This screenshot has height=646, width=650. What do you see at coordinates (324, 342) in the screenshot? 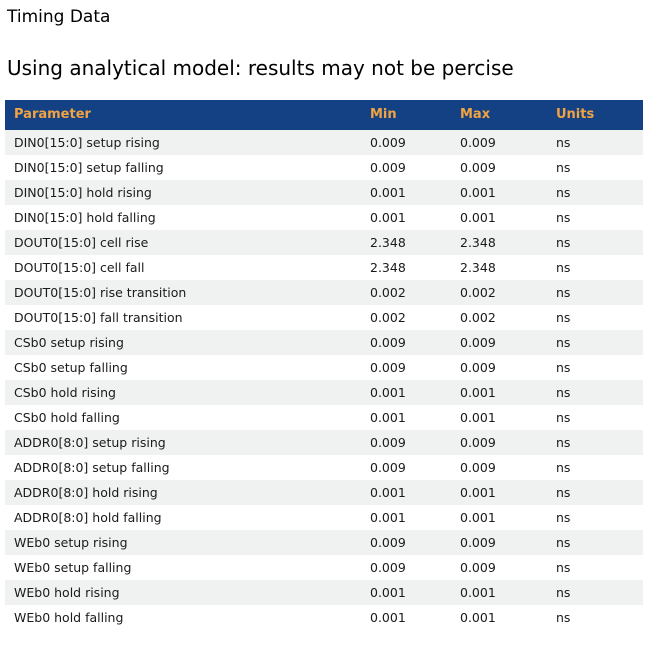
I see `table-row: CSb0 setup rising 0.009 0.009 ns` at bounding box center [324, 342].